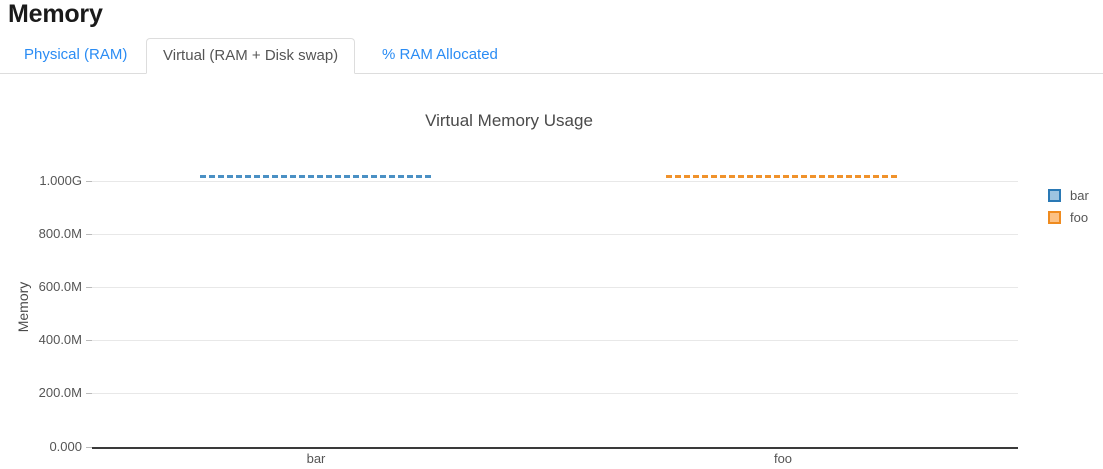  Describe the element at coordinates (89, 447) in the screenshot. I see `ytick-mark-zero` at that location.